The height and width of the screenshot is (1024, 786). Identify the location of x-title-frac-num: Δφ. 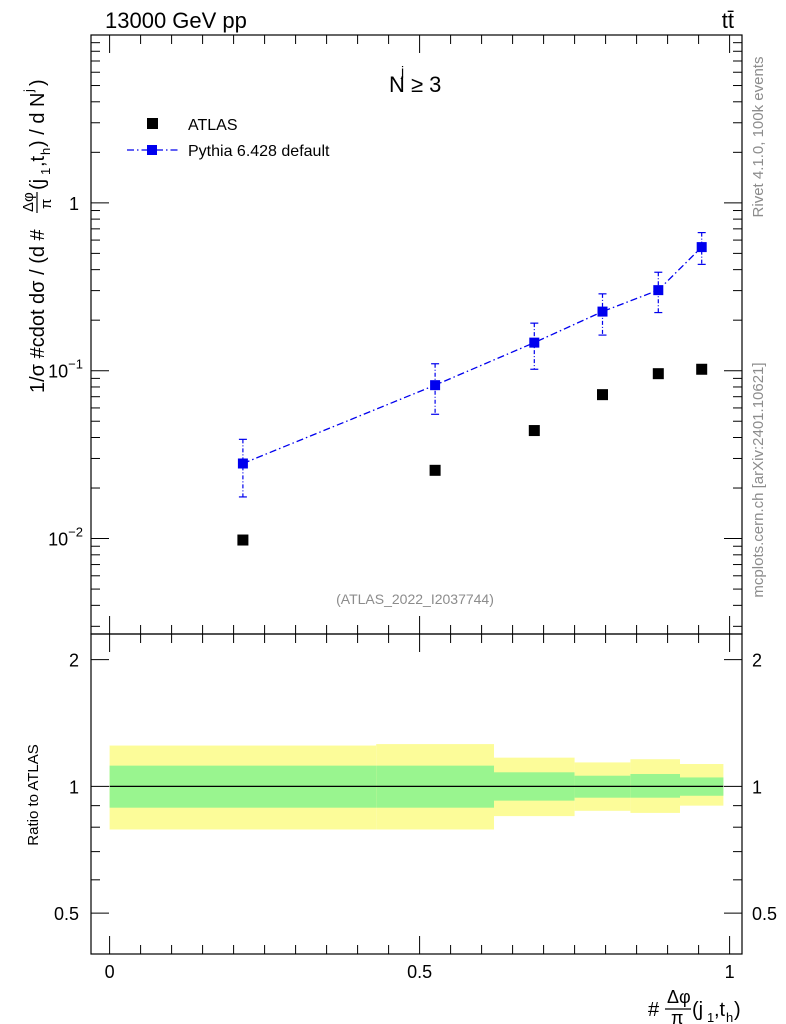
(679, 997).